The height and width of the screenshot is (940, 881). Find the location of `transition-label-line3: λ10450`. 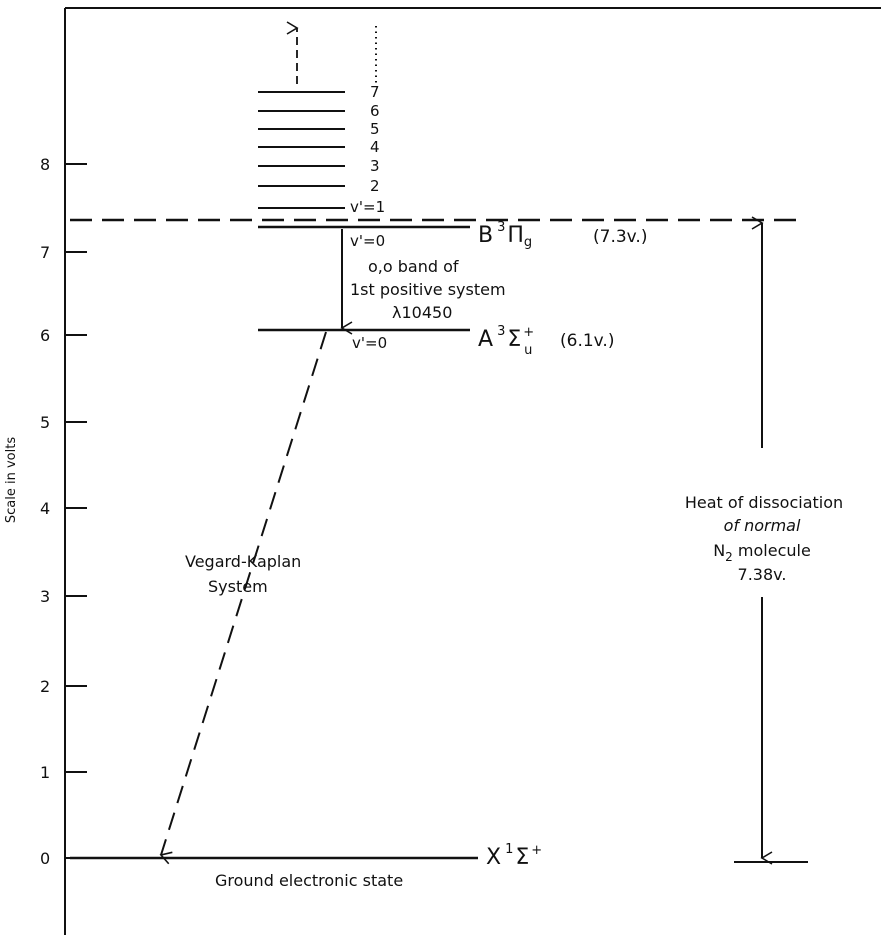

transition-label-line3: λ10450 is located at coordinates (422, 312).